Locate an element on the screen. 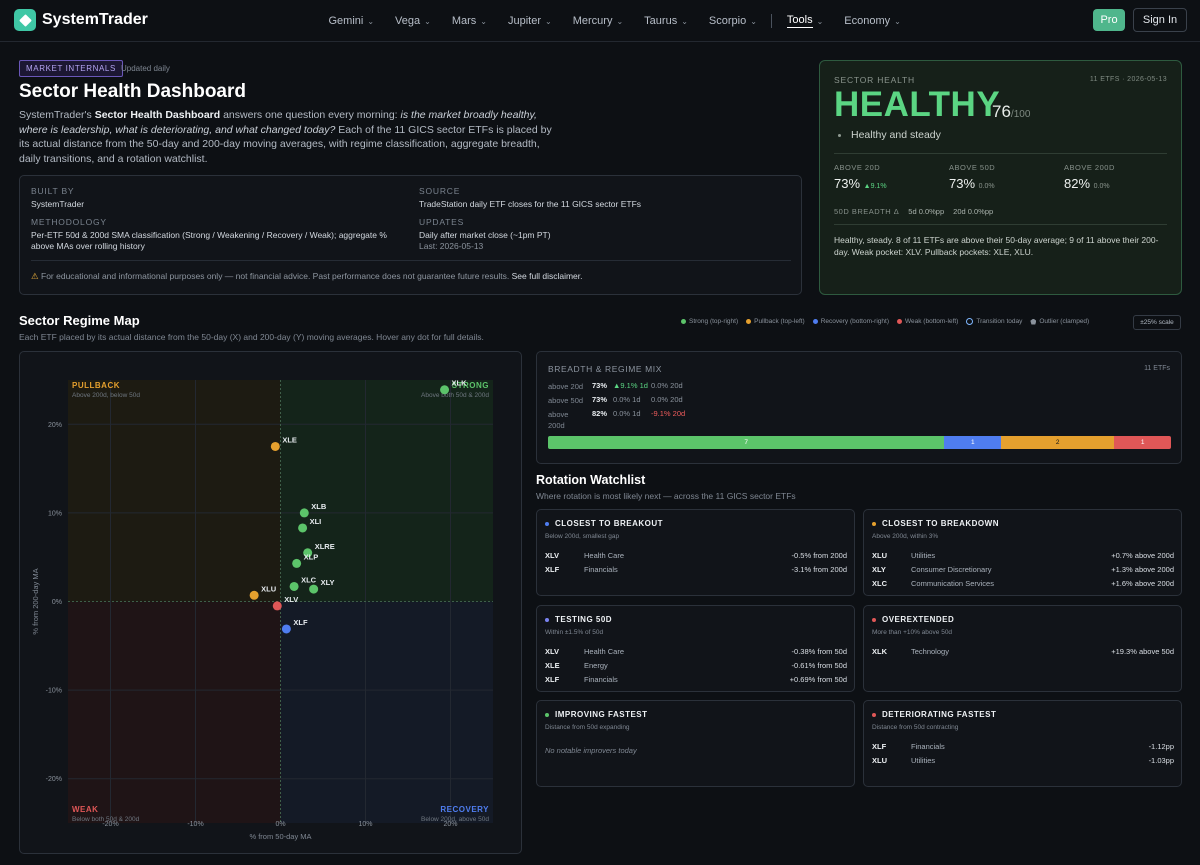 This screenshot has height=865, width=1200. pro-button: Pro is located at coordinates (1109, 20).